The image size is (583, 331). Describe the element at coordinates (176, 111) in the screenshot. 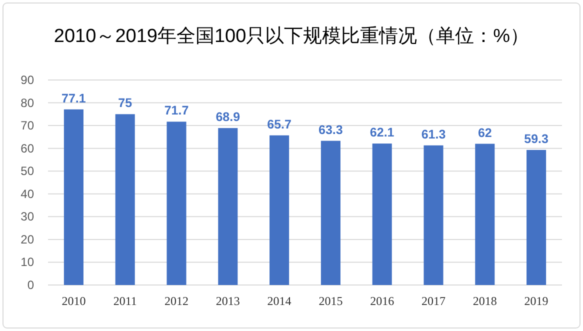

I see `data-label: 71.7` at that location.